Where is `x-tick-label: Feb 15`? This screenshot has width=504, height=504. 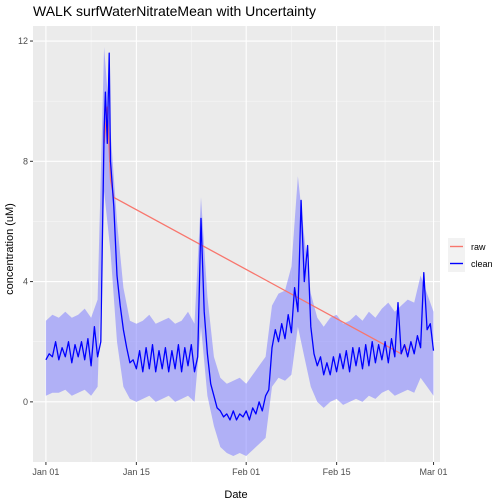 x-tick-label: Feb 15 is located at coordinates (337, 472).